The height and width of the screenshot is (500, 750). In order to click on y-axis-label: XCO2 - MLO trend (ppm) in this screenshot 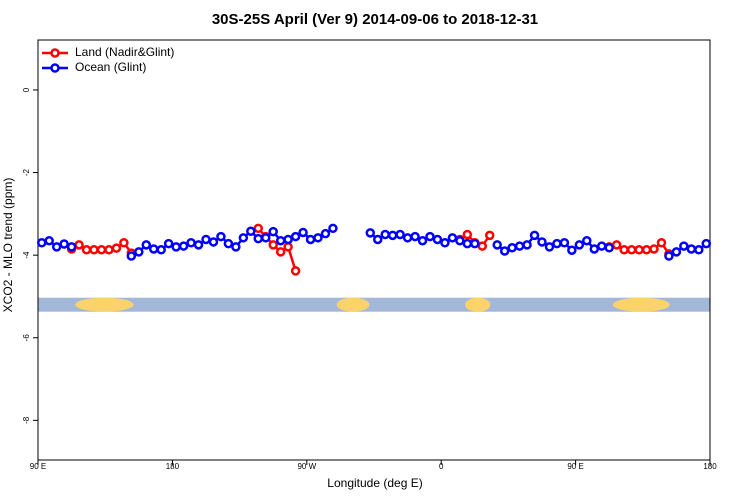, I will do `click(8, 245)`.